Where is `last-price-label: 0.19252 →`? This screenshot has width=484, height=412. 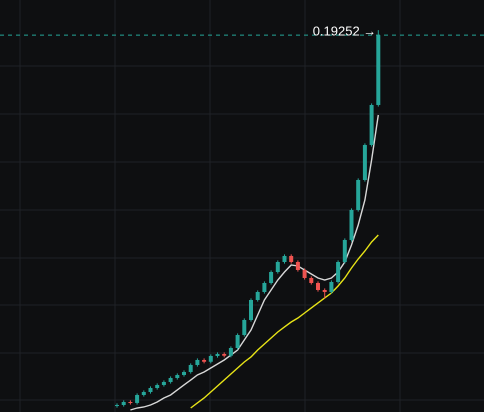
last-price-label: 0.19252 → is located at coordinates (345, 31).